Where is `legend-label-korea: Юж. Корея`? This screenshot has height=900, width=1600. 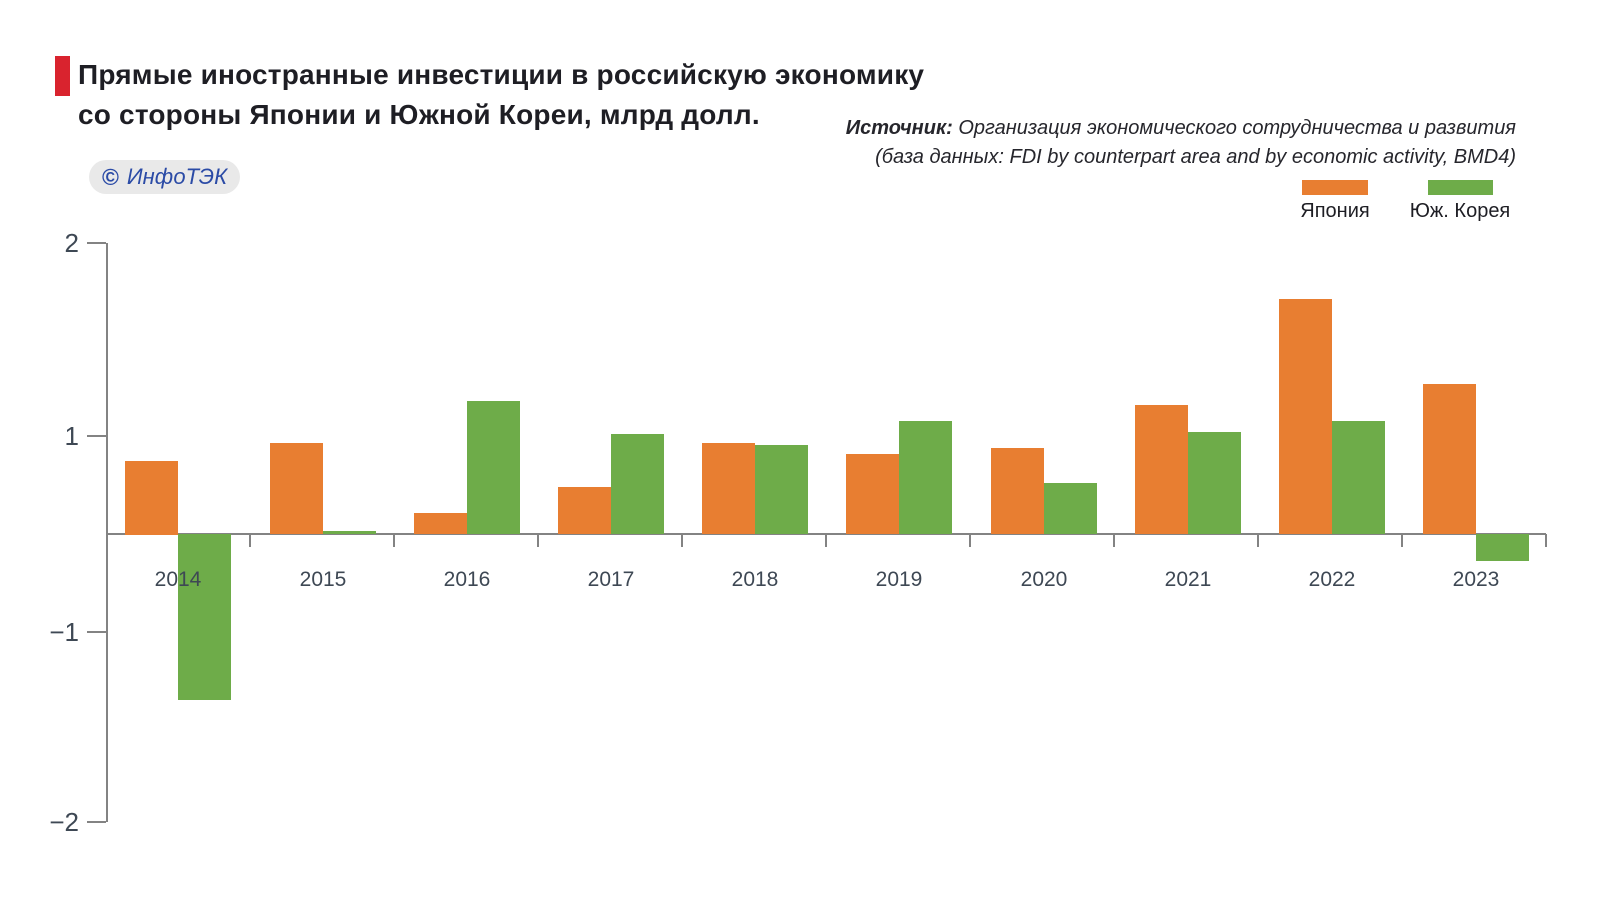 legend-label-korea: Юж. Корея is located at coordinates (1460, 211).